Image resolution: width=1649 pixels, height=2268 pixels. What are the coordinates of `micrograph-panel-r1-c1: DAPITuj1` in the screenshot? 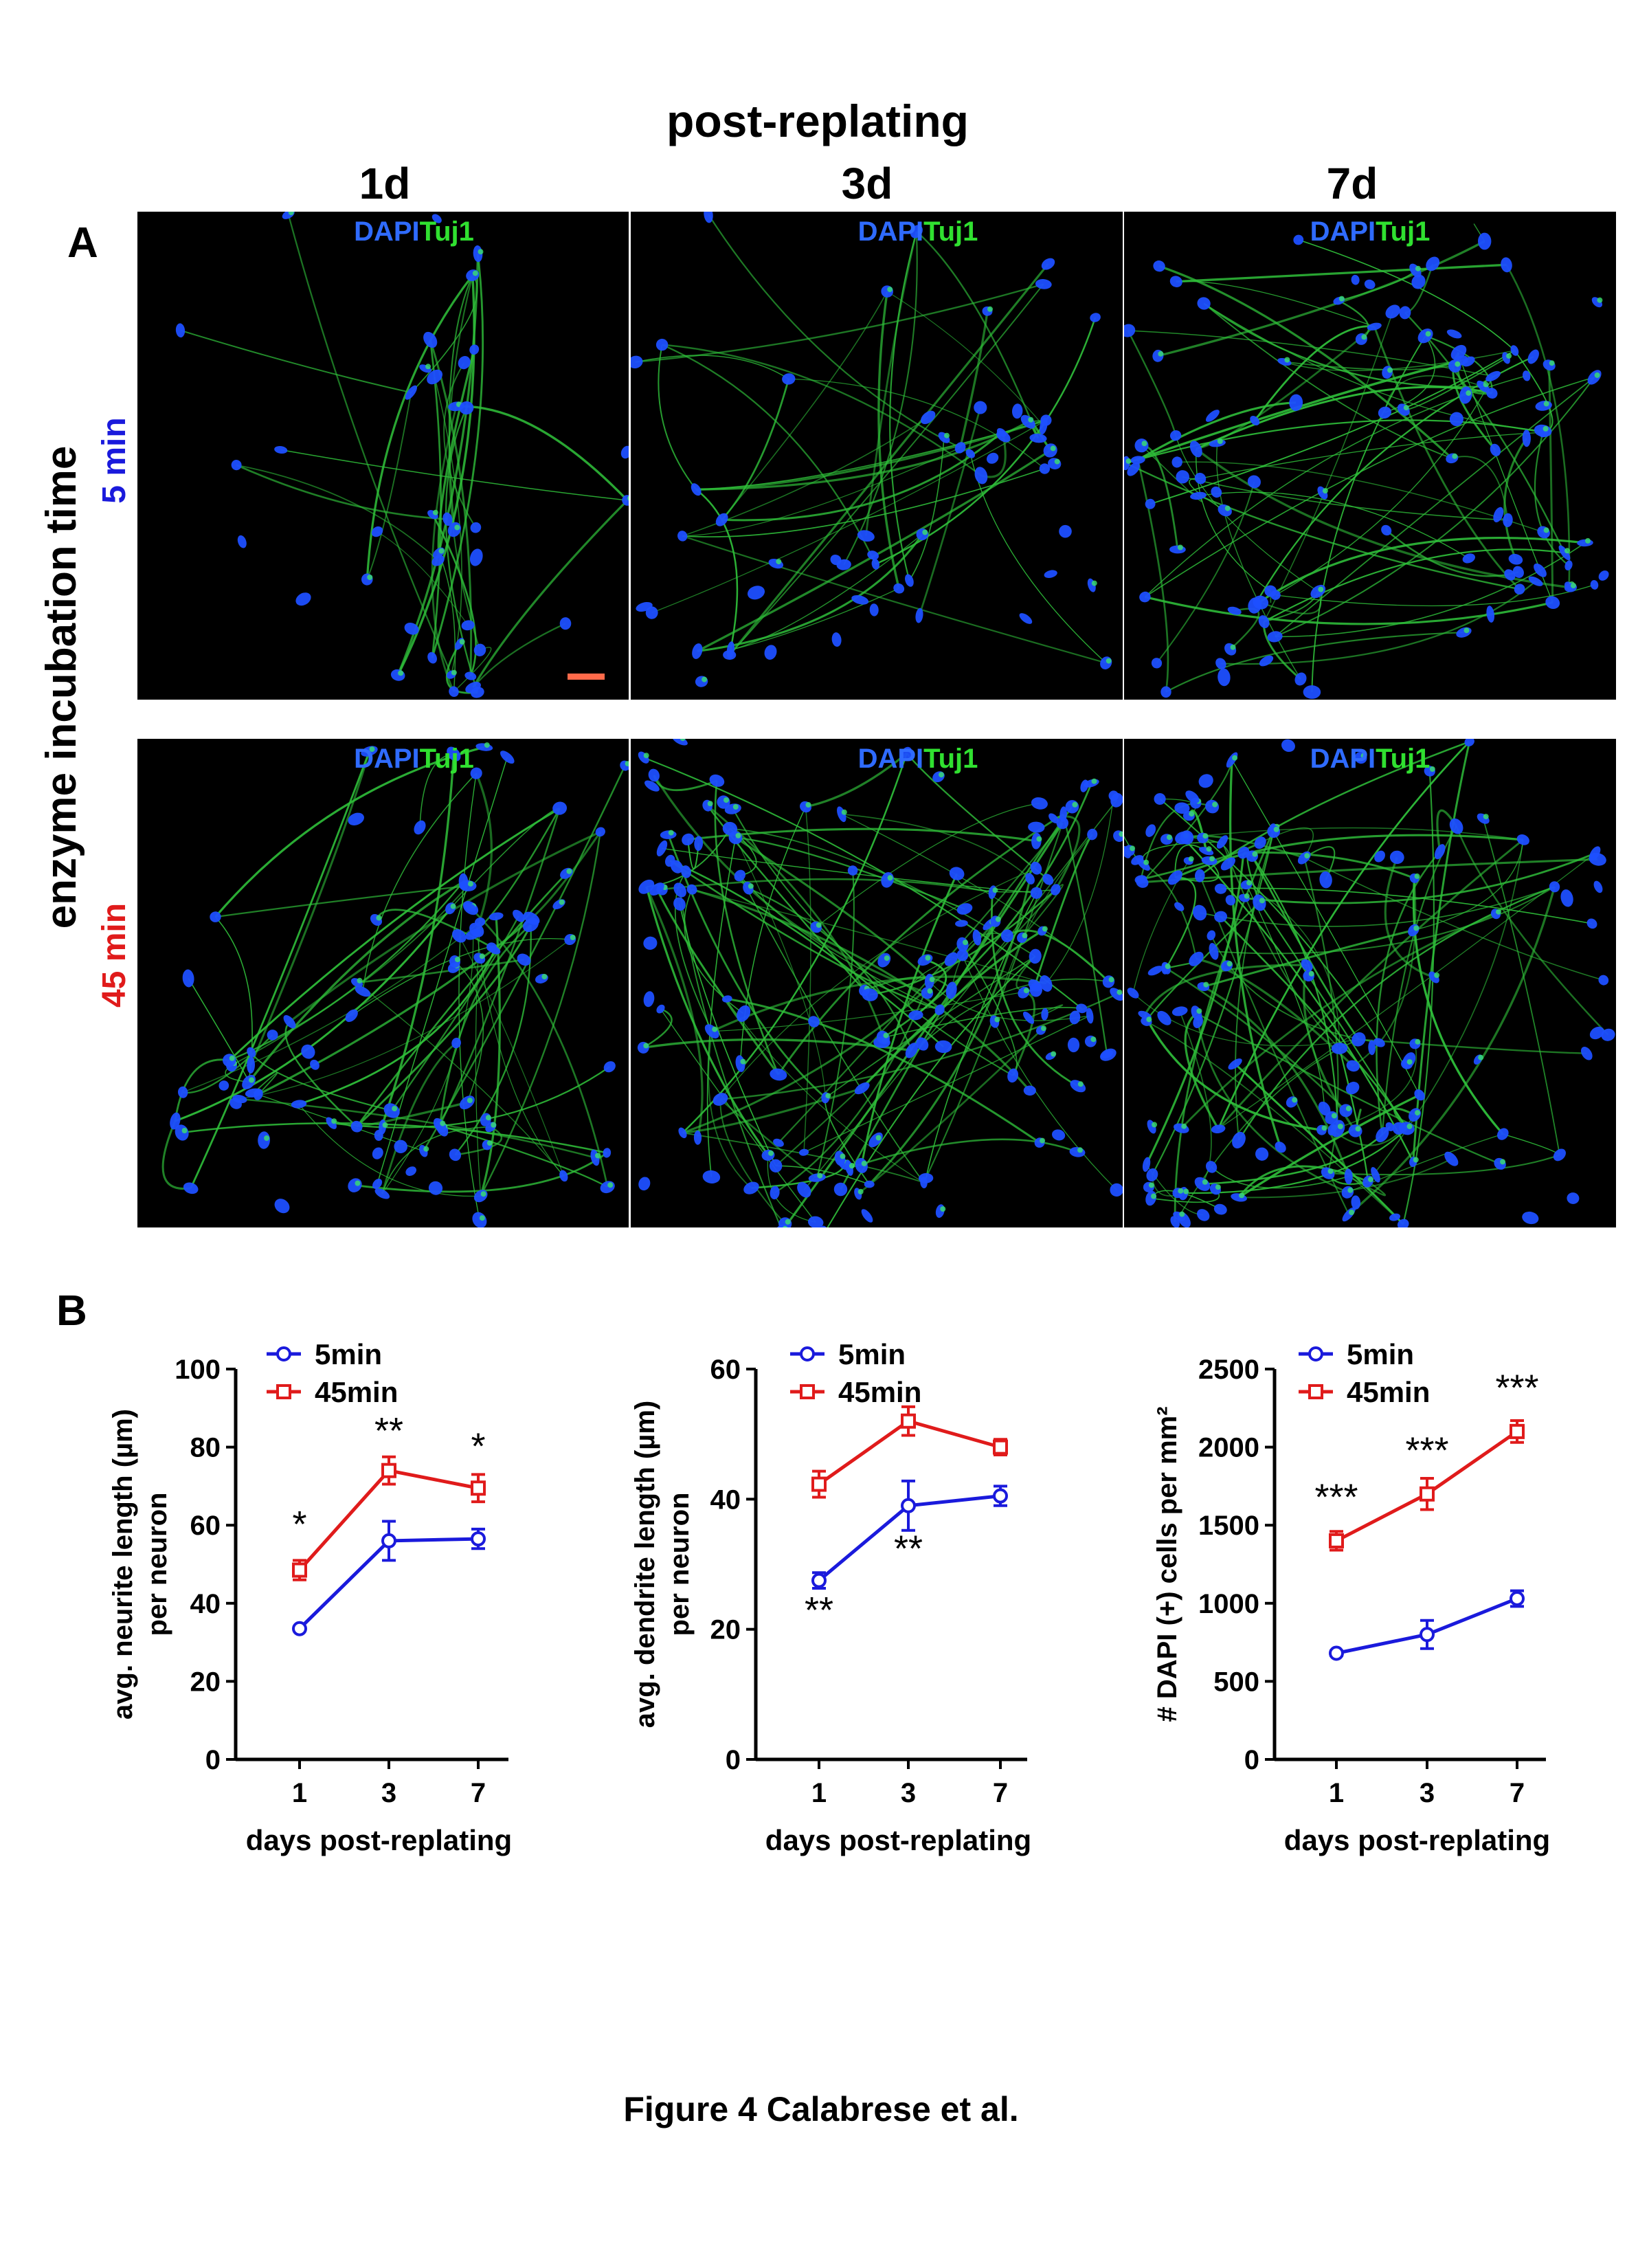 It's located at (877, 983).